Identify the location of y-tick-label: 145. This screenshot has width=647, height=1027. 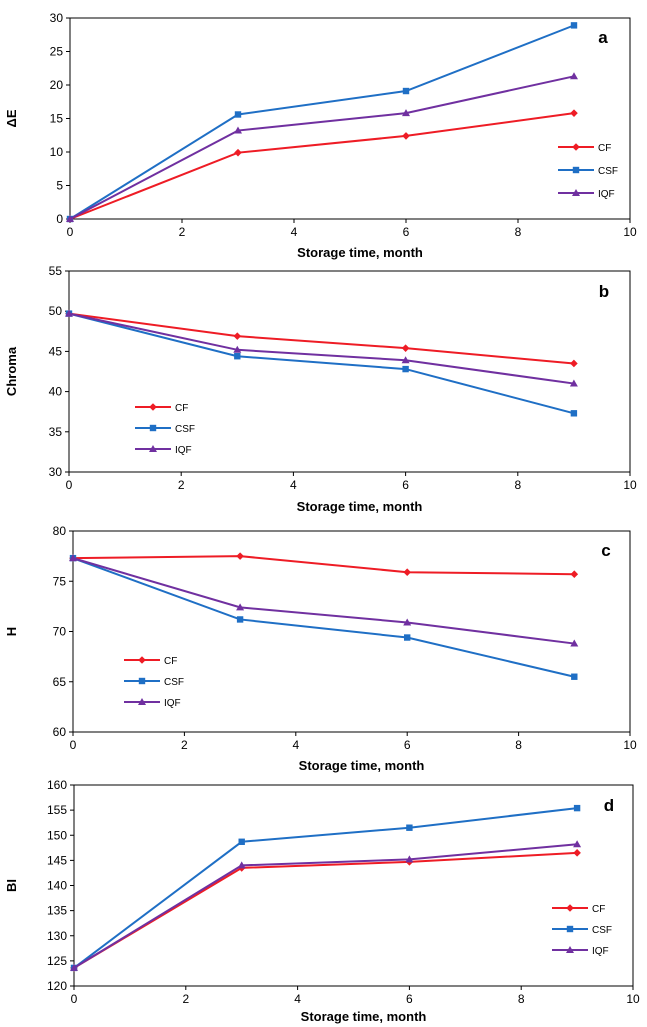
(57, 860).